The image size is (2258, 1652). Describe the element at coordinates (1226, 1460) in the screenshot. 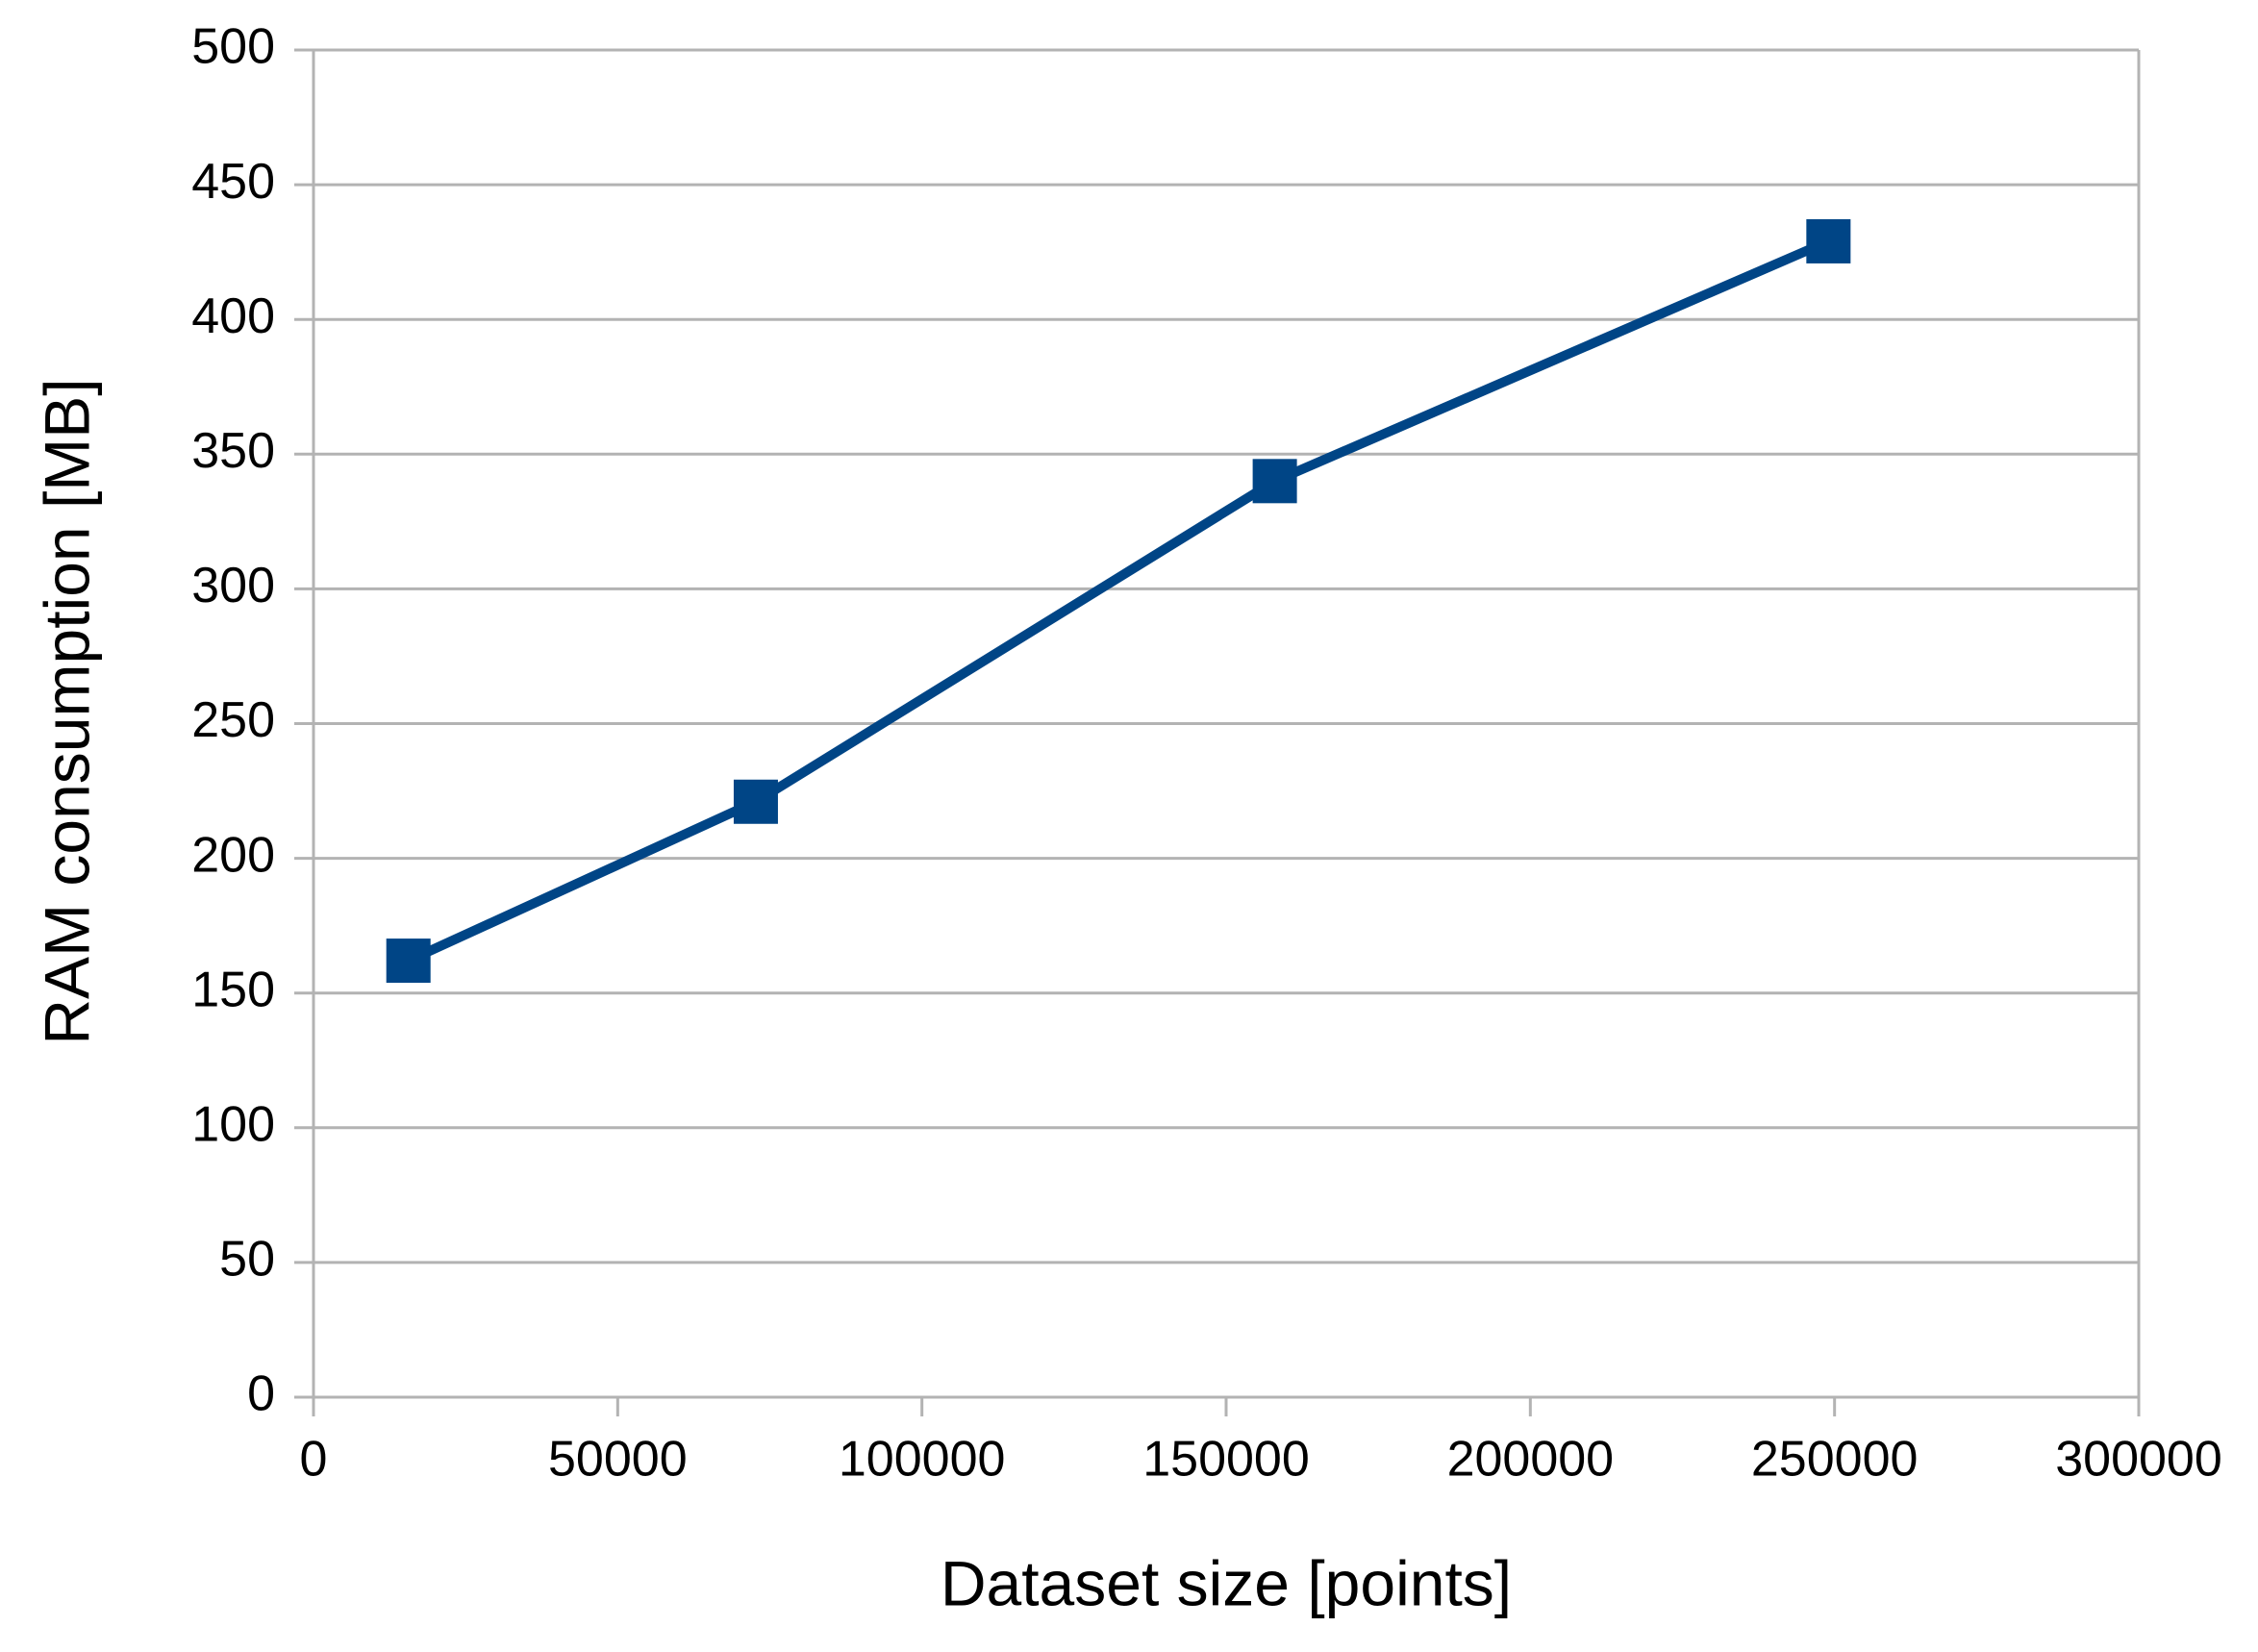

I see `x-tick-label: 150000` at that location.